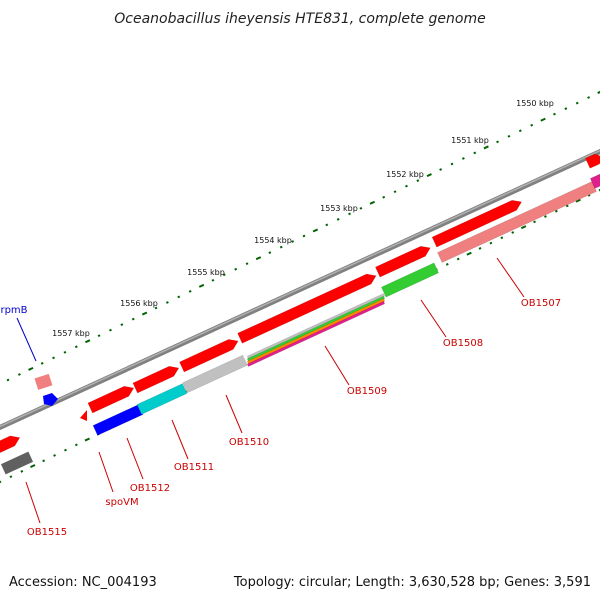  I want to click on gene-label: OB1510, so click(249, 442).